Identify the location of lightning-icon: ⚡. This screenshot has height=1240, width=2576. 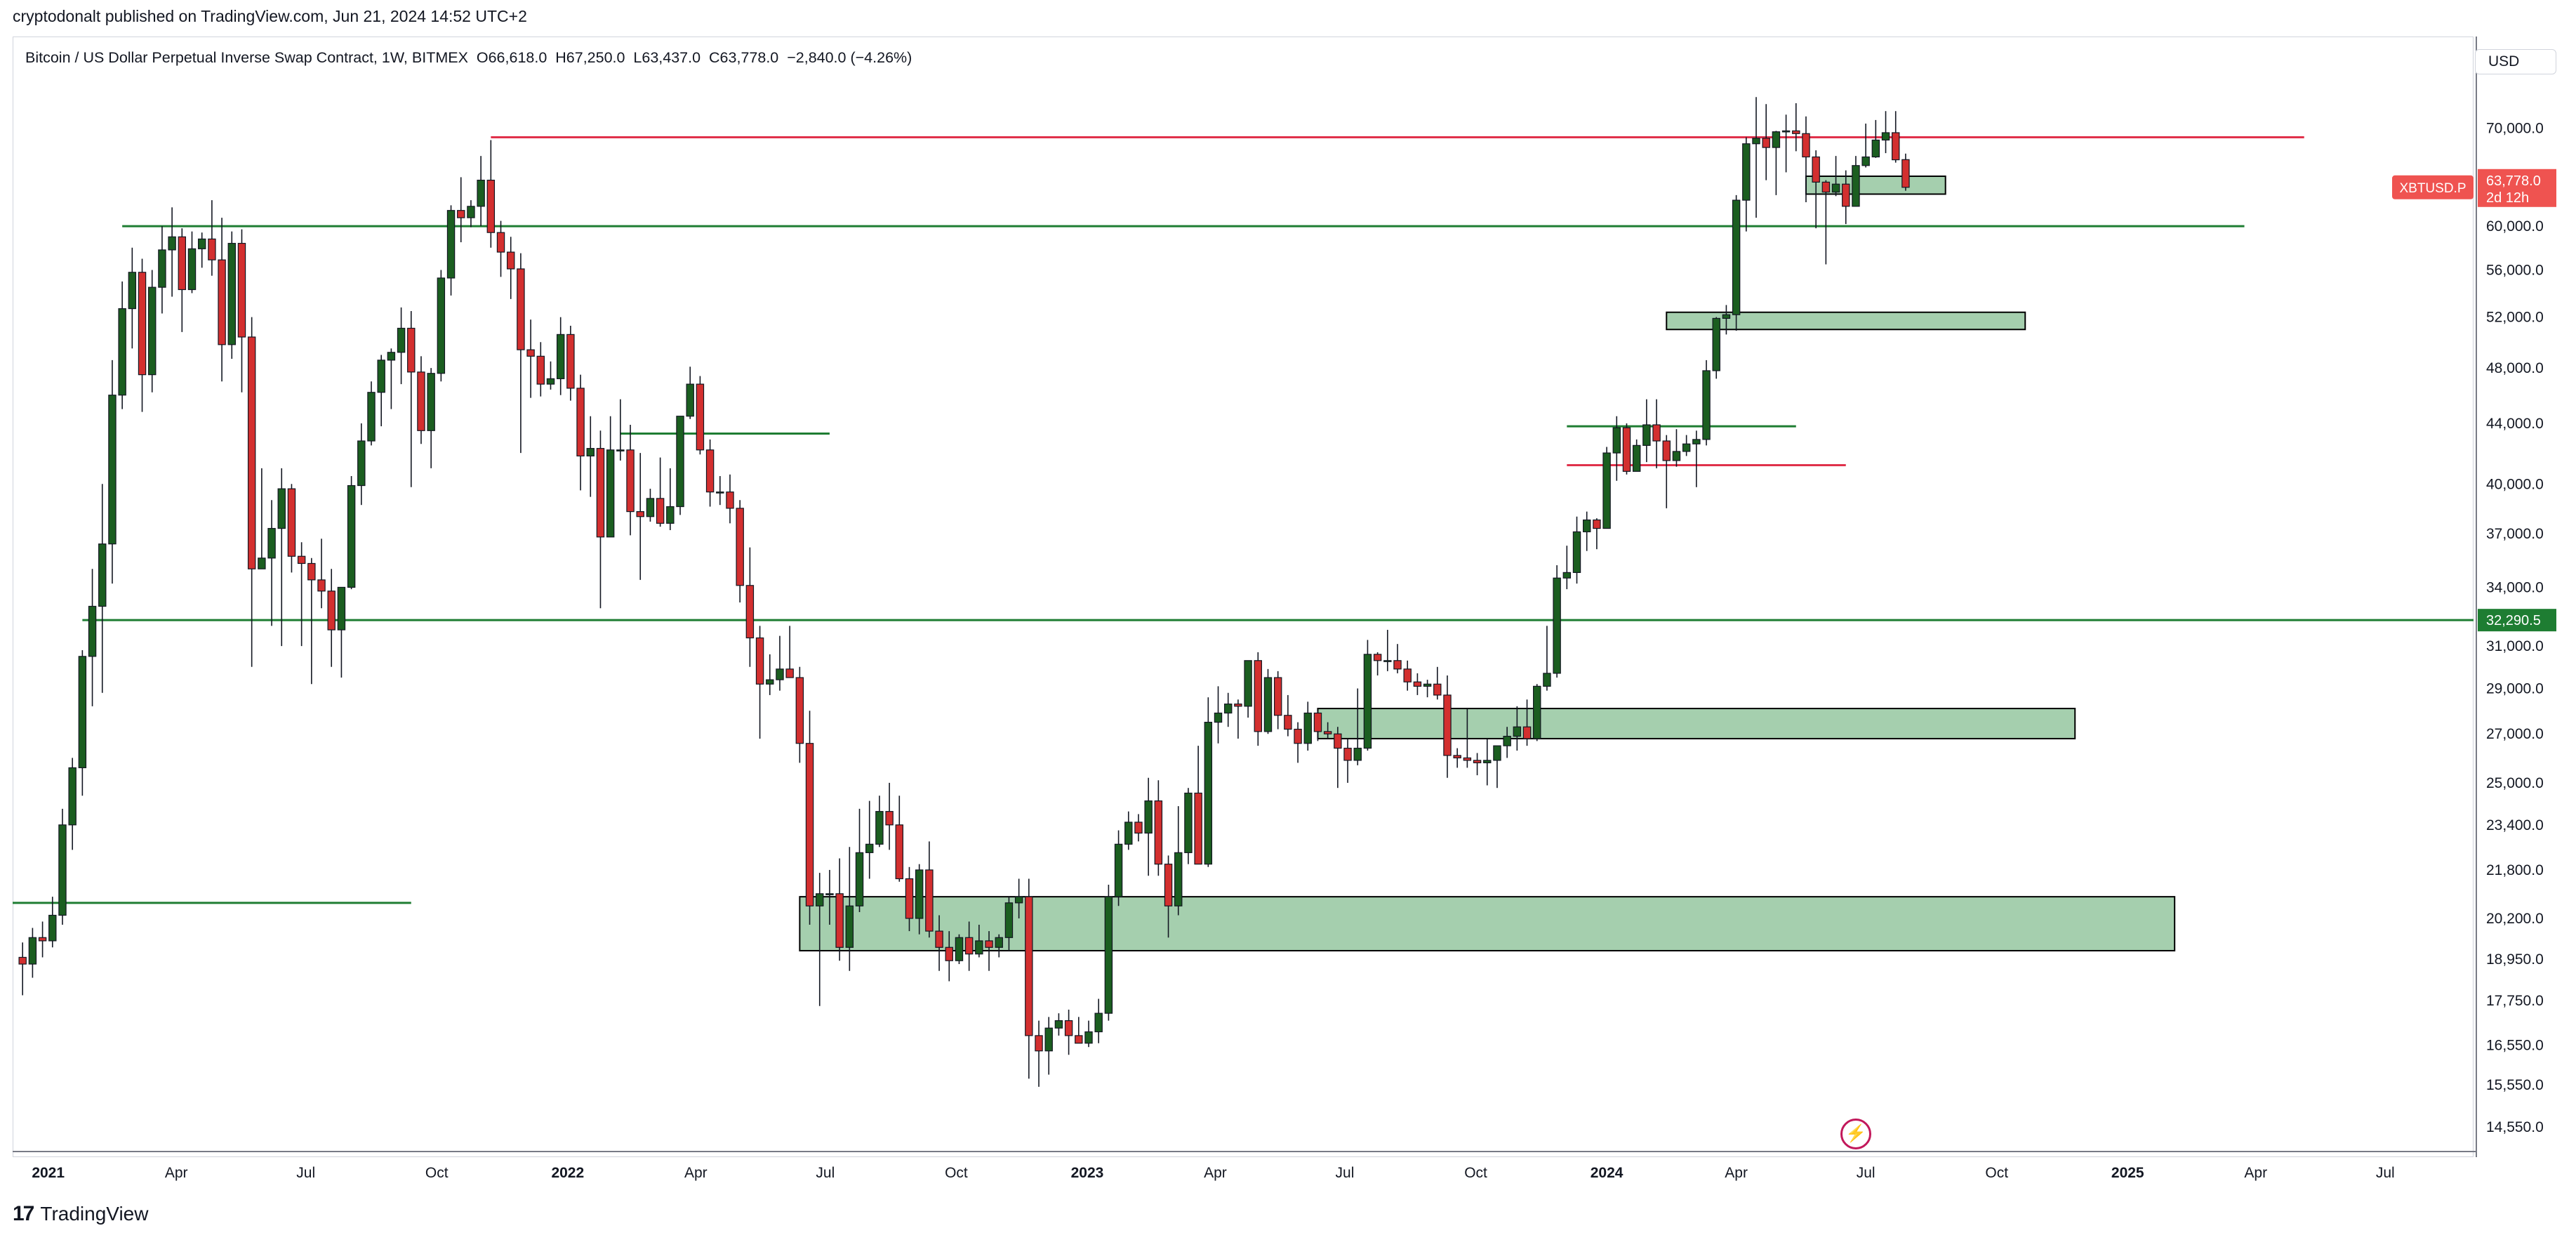
(1856, 1134).